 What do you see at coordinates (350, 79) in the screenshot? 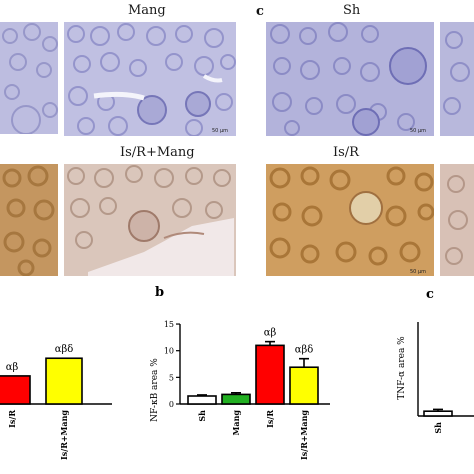
I see `micrograph-sham` at bounding box center [350, 79].